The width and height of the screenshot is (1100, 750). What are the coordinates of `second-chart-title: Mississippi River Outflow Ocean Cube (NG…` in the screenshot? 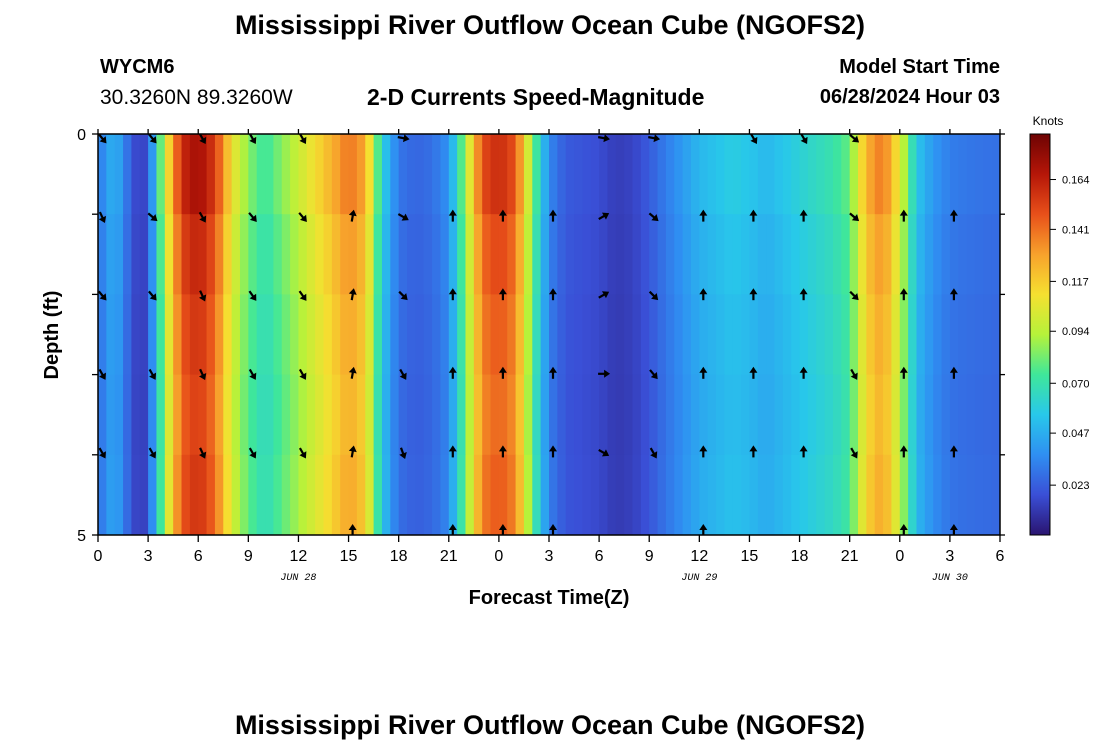 It's located at (550, 725).